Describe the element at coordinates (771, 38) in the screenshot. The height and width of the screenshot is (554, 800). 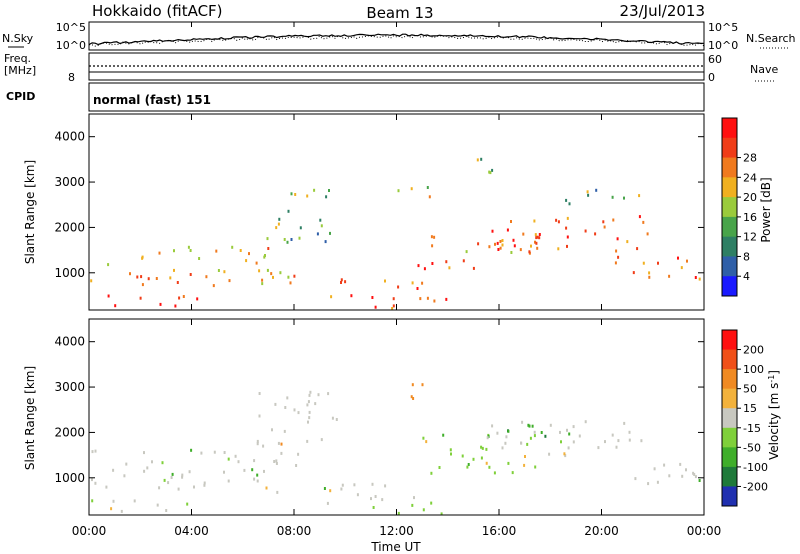
I see `noise-right-label: N.Search` at that location.